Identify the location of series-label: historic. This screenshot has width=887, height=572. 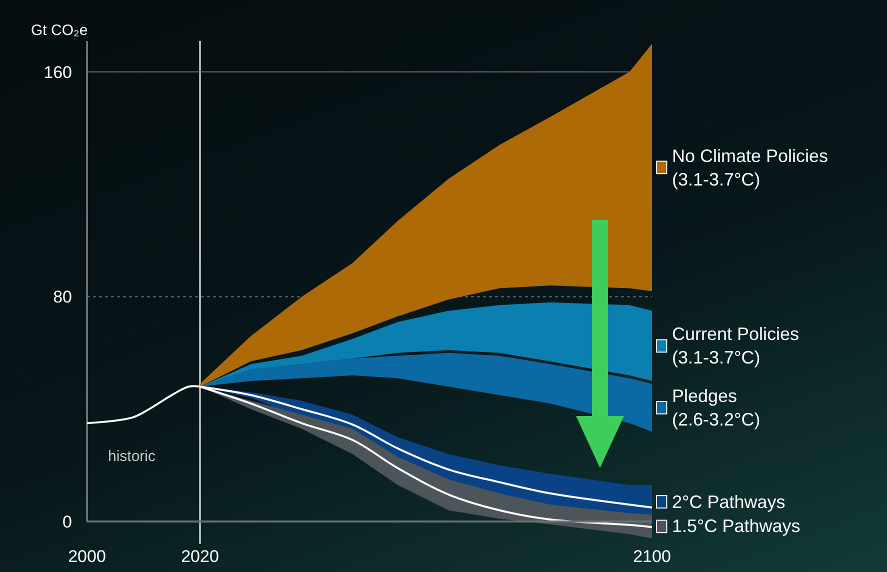
(132, 456).